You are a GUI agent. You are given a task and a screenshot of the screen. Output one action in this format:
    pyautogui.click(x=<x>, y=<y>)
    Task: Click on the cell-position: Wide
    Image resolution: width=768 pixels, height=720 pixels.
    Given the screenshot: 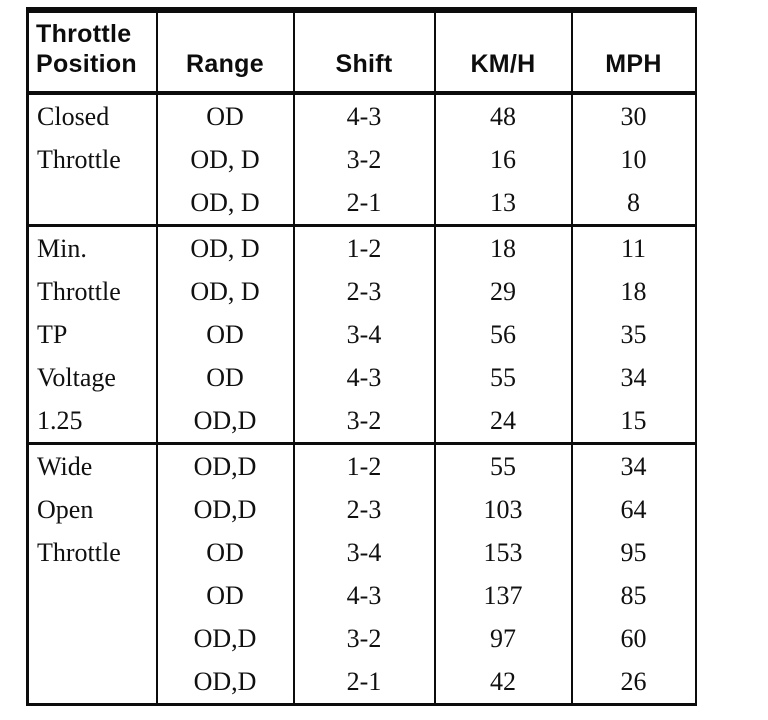 What is the action you would take?
    pyautogui.click(x=65, y=466)
    